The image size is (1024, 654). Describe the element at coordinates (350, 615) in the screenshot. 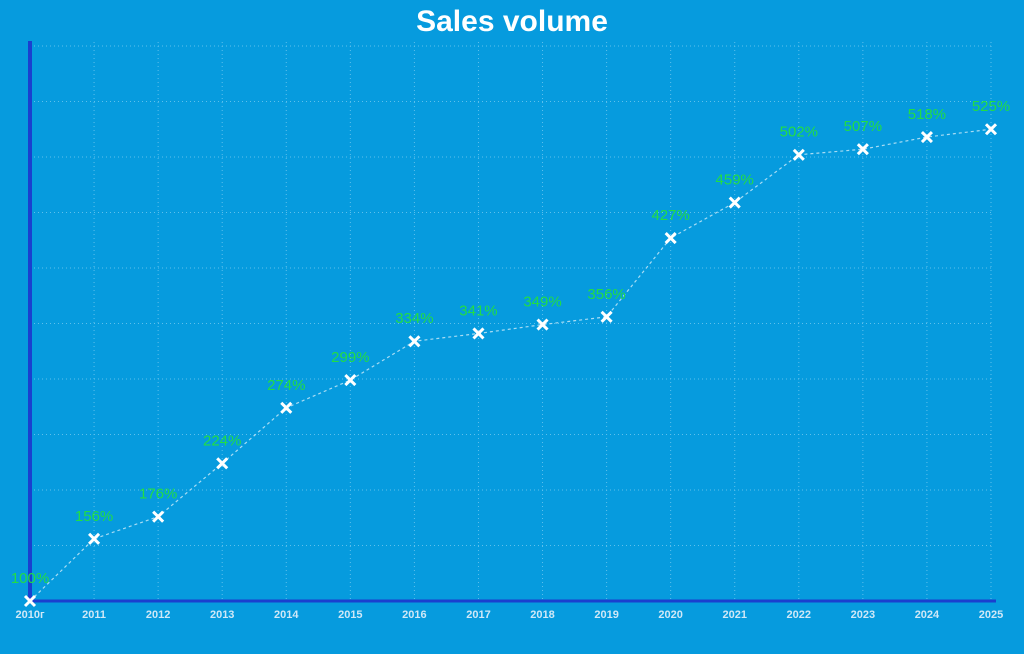

I see `x-tick-label: 2015` at that location.